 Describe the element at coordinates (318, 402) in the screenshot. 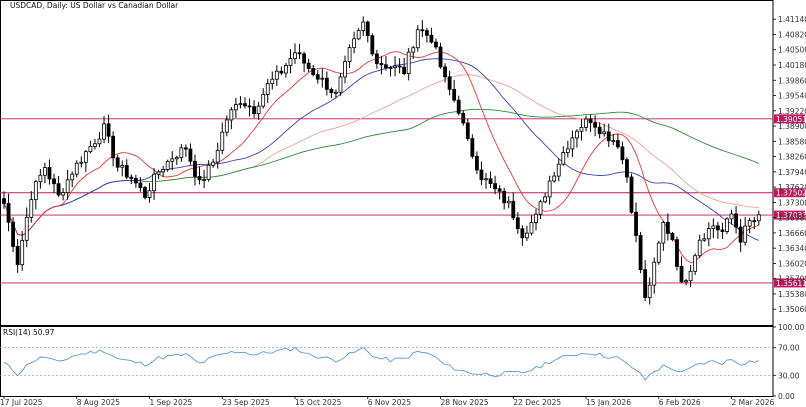

I see `x-tick-label: 15 Oct 2025` at that location.